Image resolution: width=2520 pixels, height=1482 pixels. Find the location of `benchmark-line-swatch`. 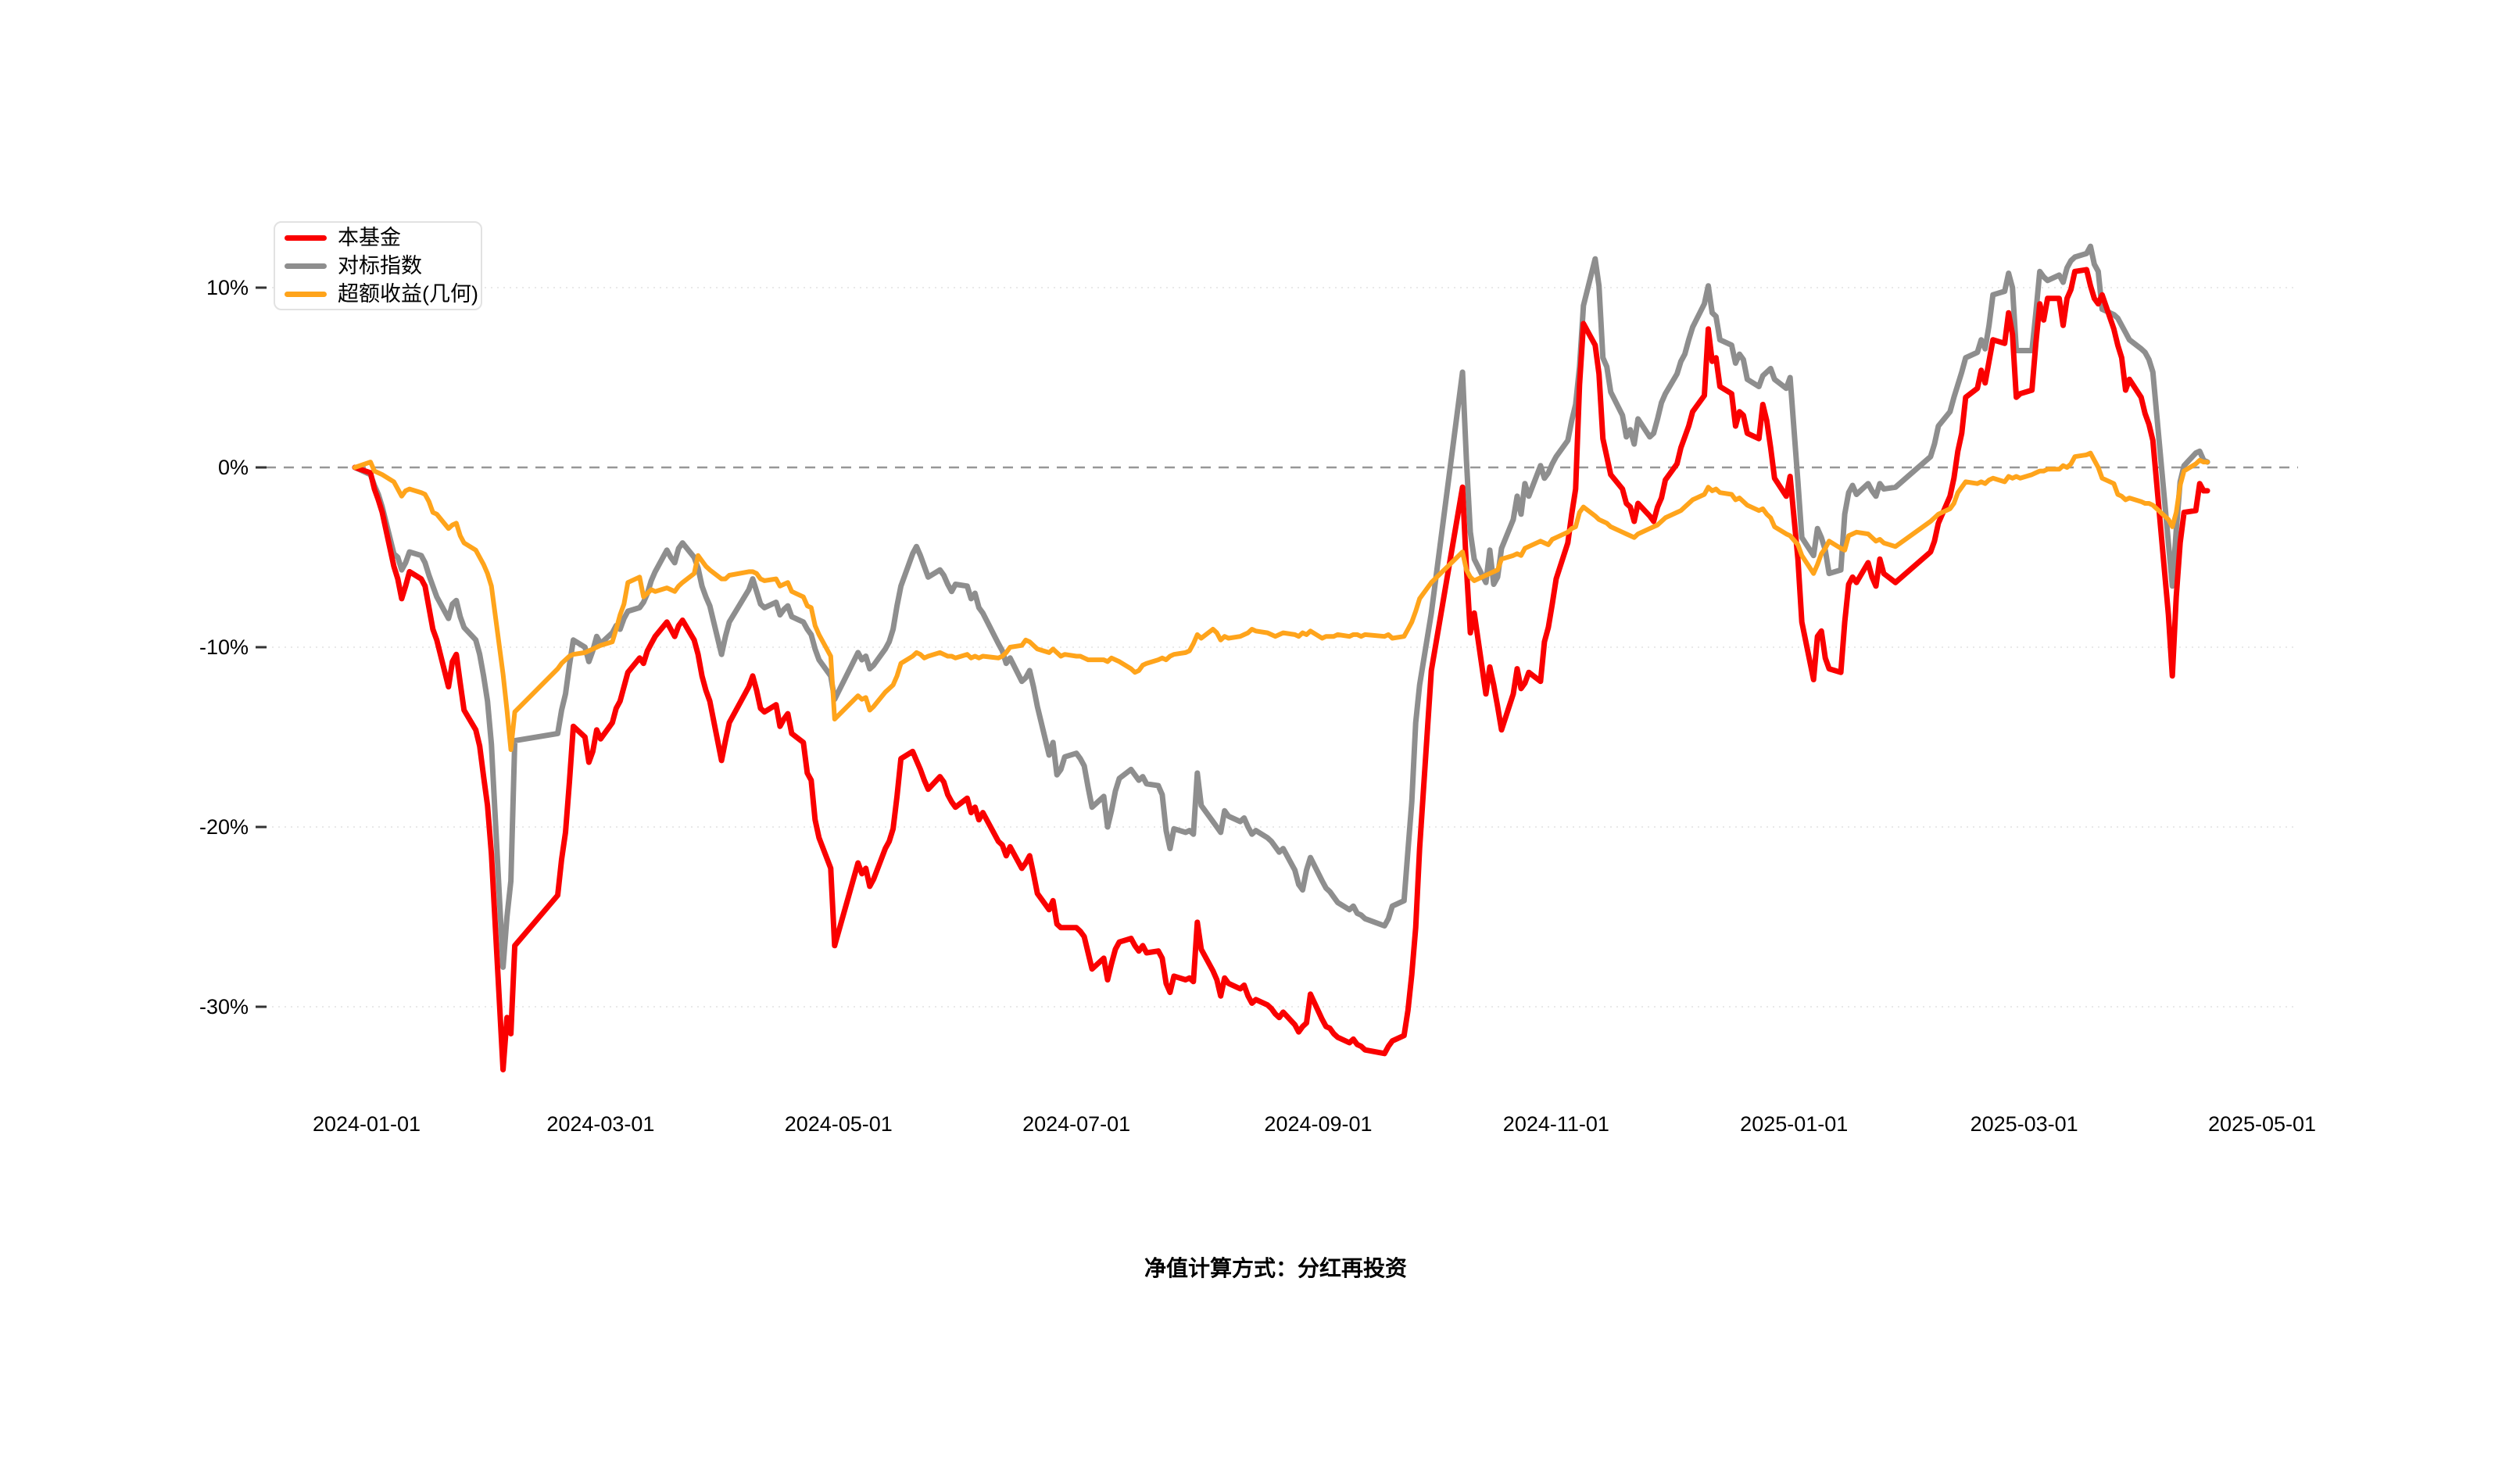

benchmark-line-swatch is located at coordinates (306, 266).